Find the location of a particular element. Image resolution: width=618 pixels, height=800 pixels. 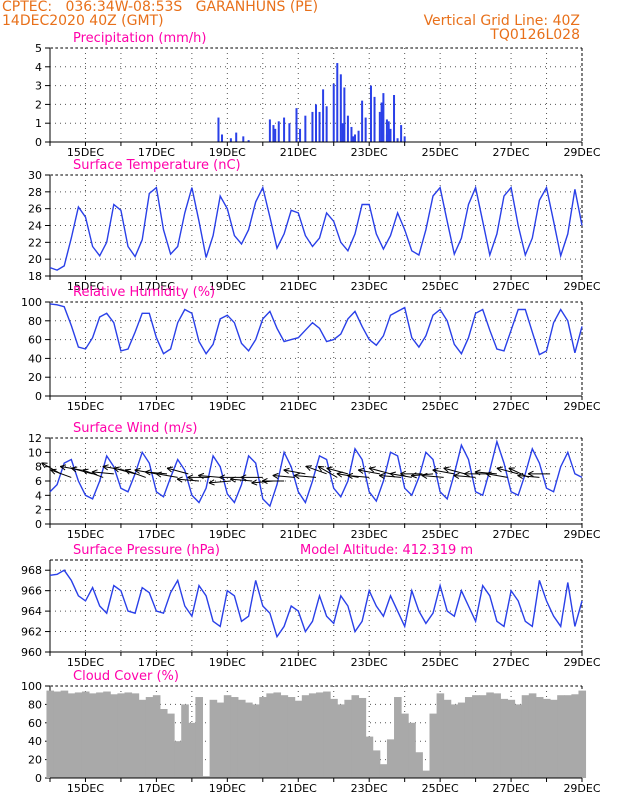

panel-title: Surface Temperature (nC) is located at coordinates (157, 165).